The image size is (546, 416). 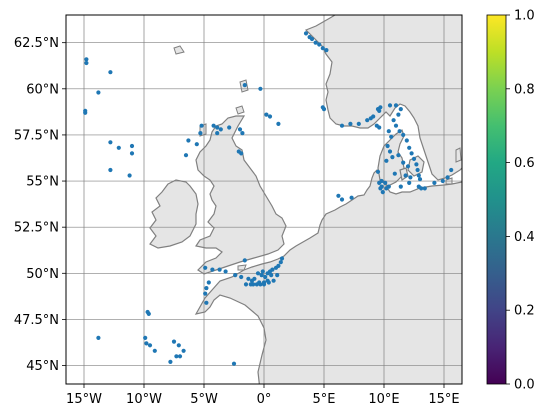 I want to click on colorbar-tick-label: 1.0, so click(x=524, y=16).